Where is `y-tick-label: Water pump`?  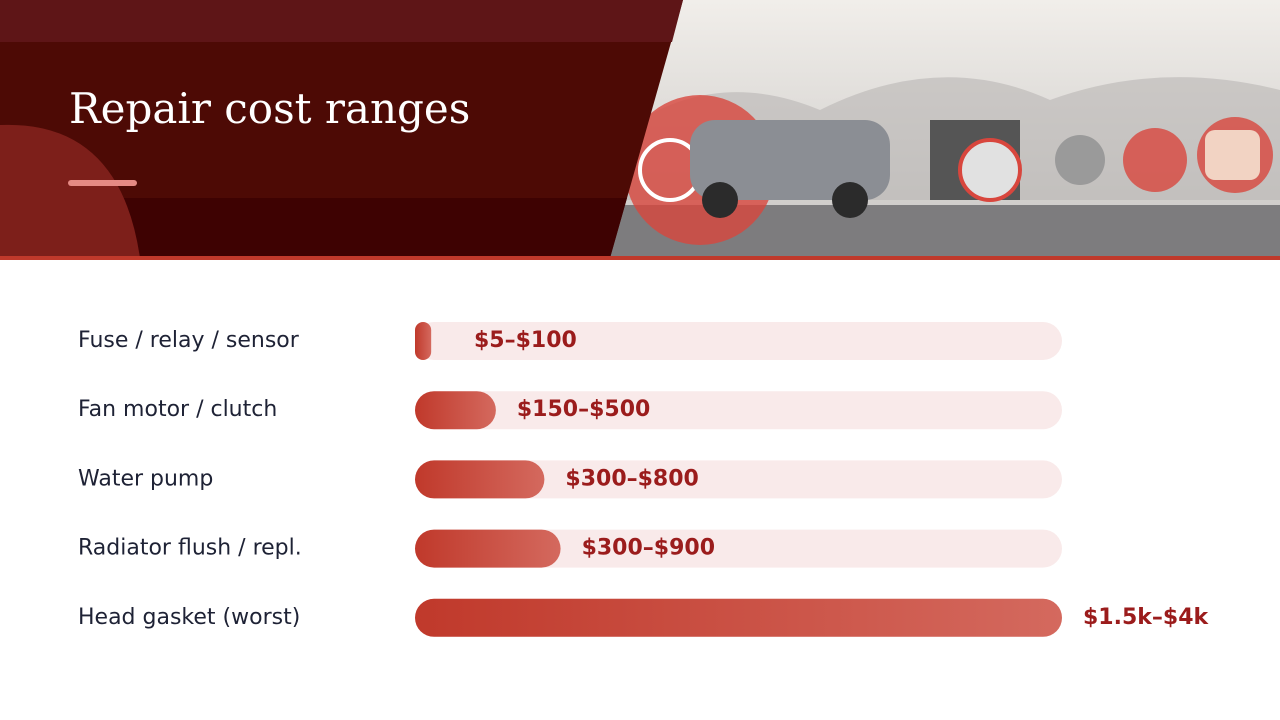 y-tick-label: Water pump is located at coordinates (145, 478).